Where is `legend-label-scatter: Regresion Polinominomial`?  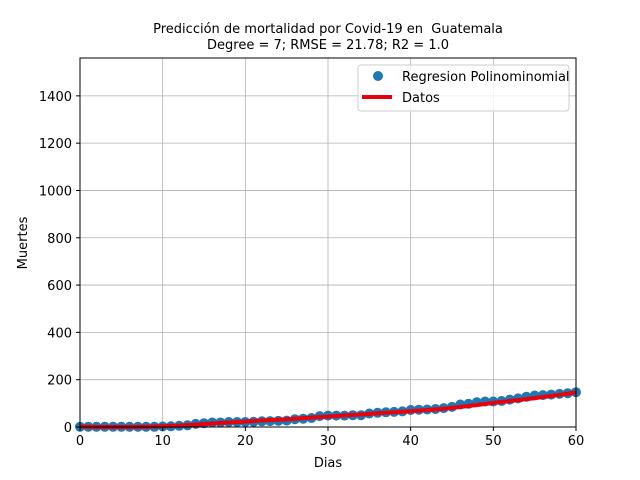 legend-label-scatter: Regresion Polinominomial is located at coordinates (486, 77).